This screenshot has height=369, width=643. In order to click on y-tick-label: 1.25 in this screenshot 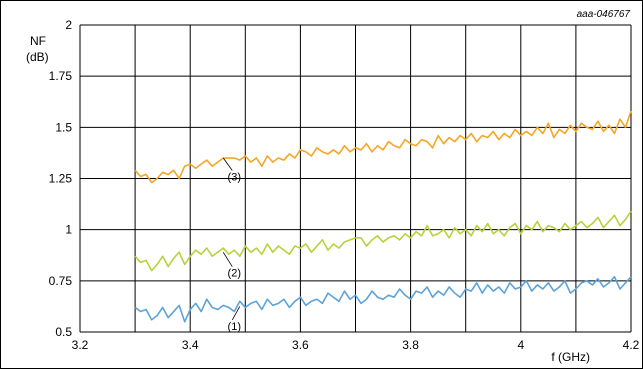, I will do `click(61, 179)`.